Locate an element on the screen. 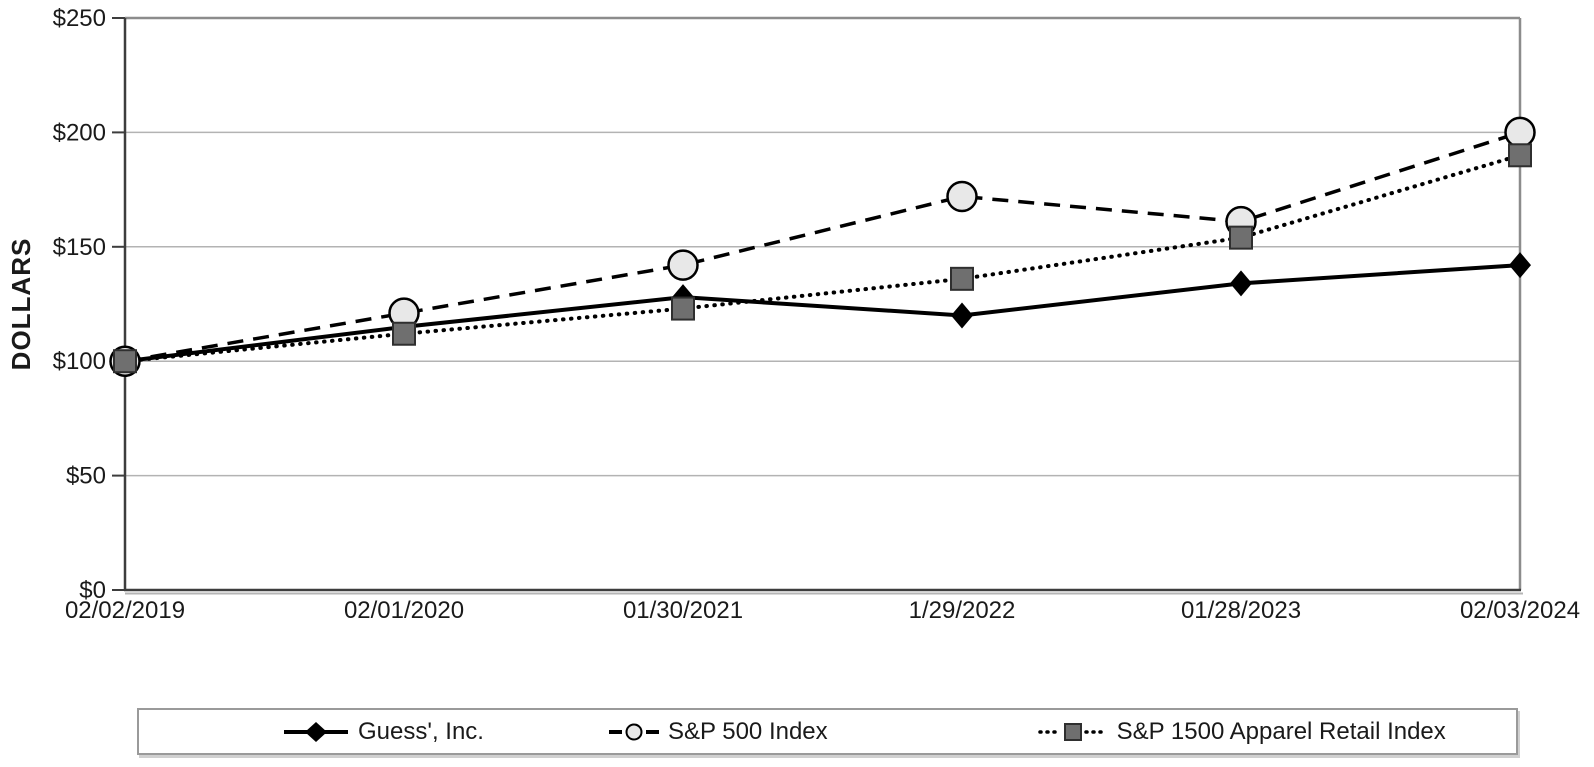 Image resolution: width=1594 pixels, height=767 pixels. y-tick-label: $0 is located at coordinates (92, 590).